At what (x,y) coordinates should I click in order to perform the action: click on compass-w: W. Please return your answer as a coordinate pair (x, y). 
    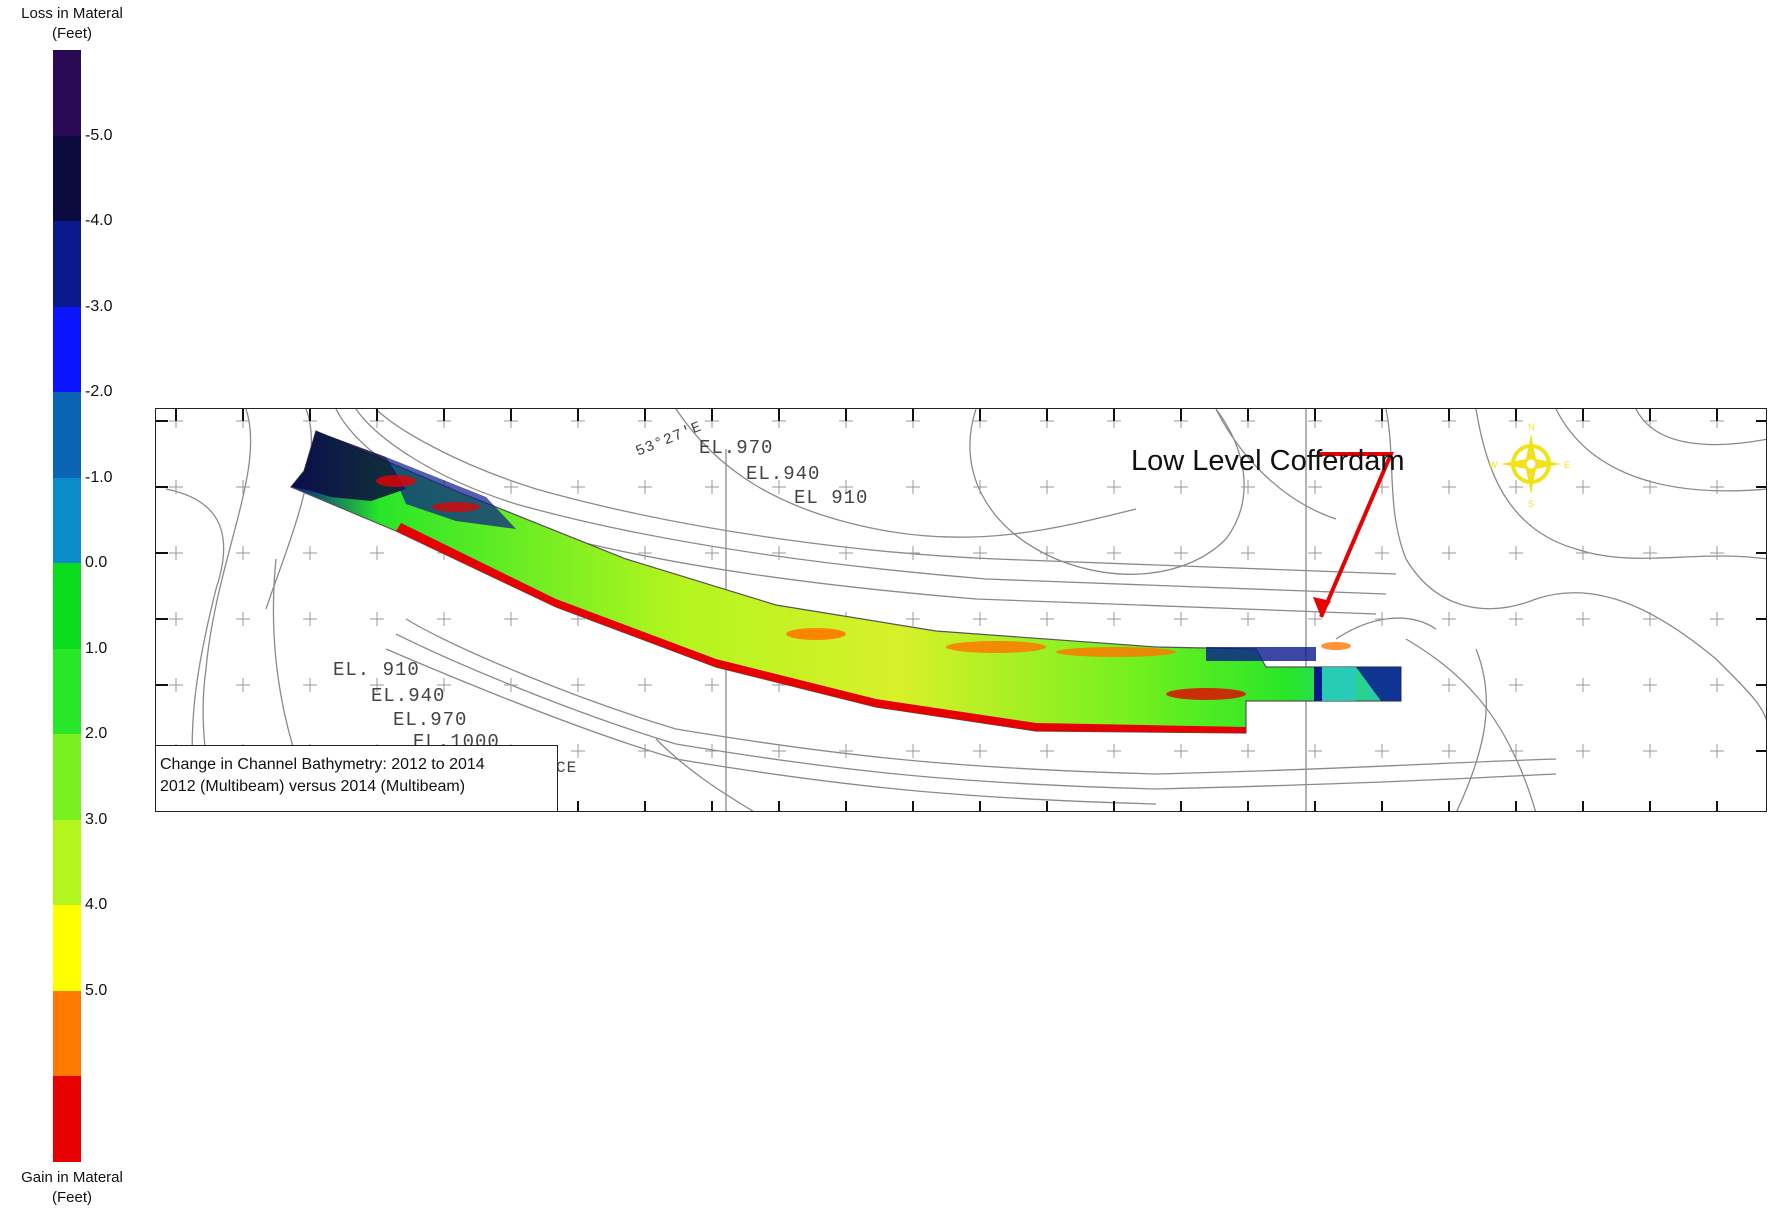
    Looking at the image, I should click on (1493, 465).